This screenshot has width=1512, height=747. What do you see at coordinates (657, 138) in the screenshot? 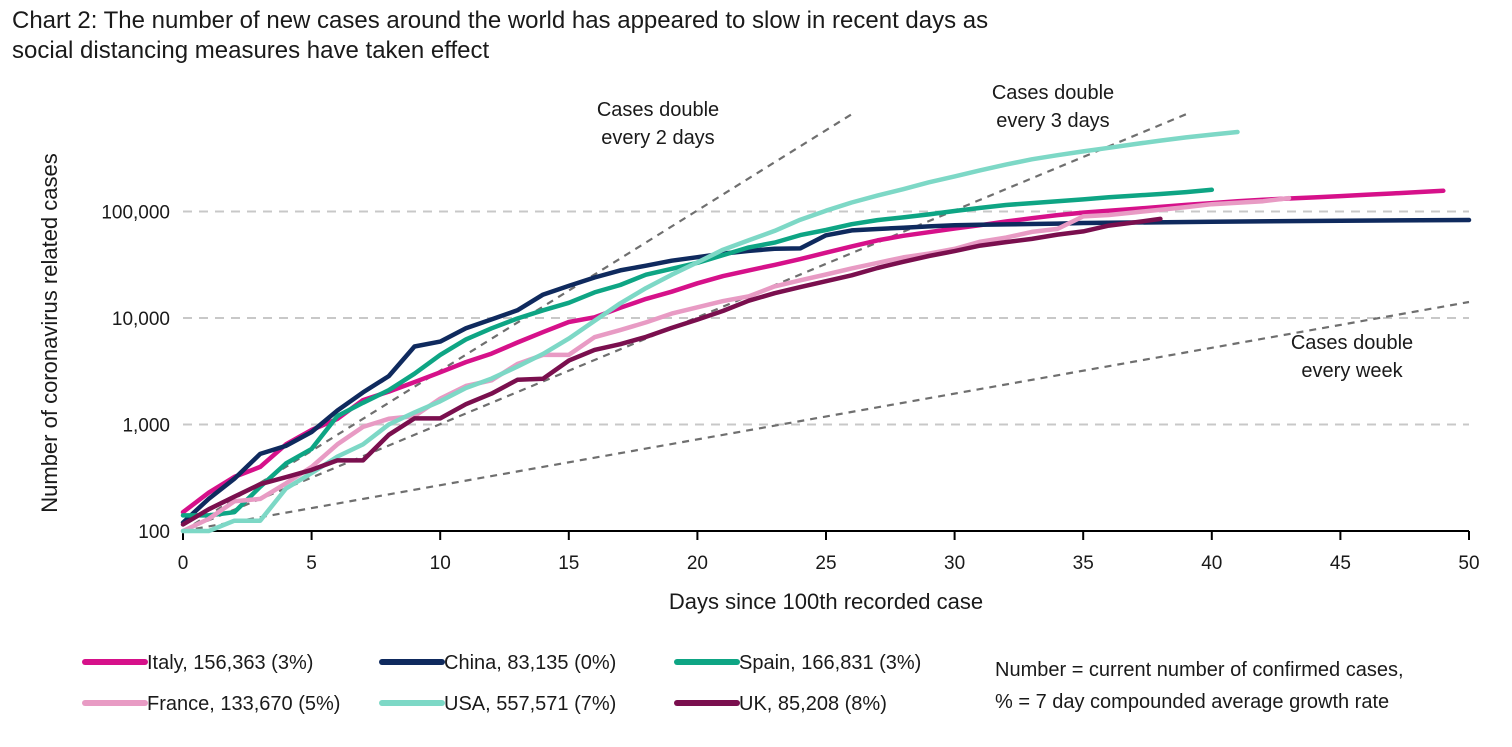
I see `reference-label-line-2: every 2 days` at bounding box center [657, 138].